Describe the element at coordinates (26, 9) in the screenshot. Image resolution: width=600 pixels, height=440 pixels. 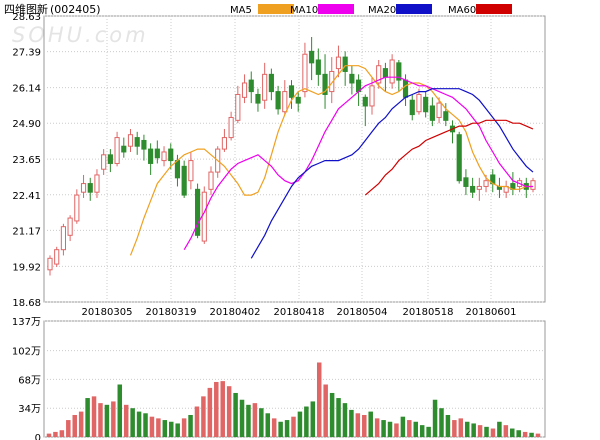
I see `stock-name-label: 四维图新` at that location.